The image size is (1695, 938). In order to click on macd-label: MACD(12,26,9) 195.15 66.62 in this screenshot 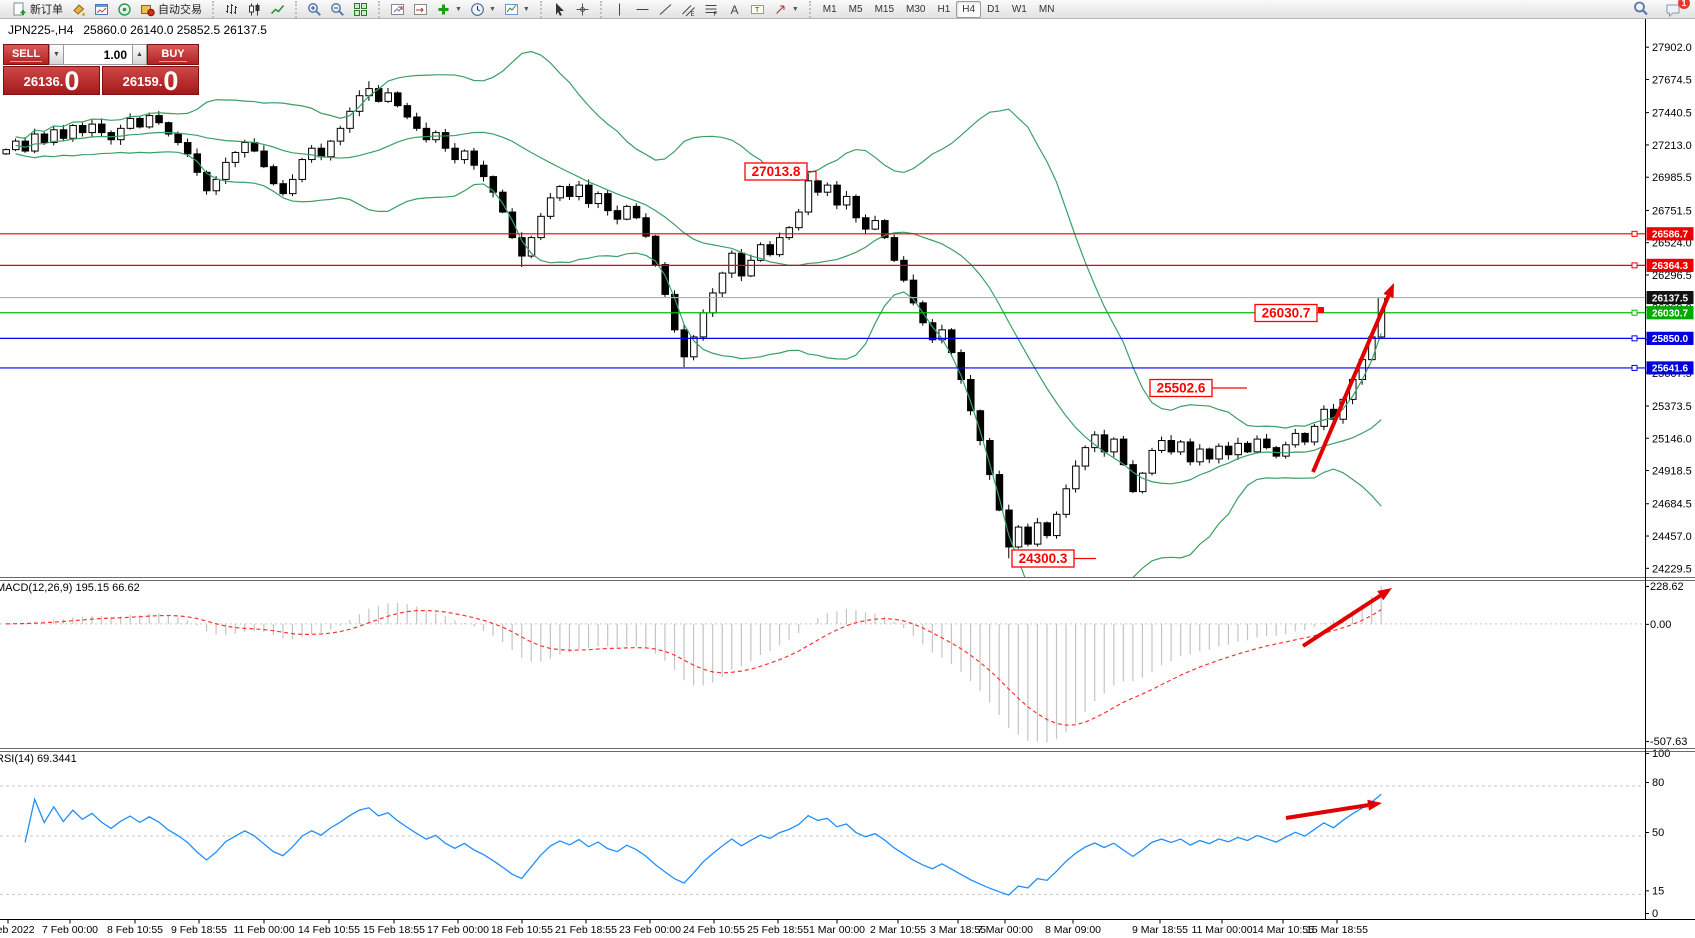, I will do `click(70, 588)`.